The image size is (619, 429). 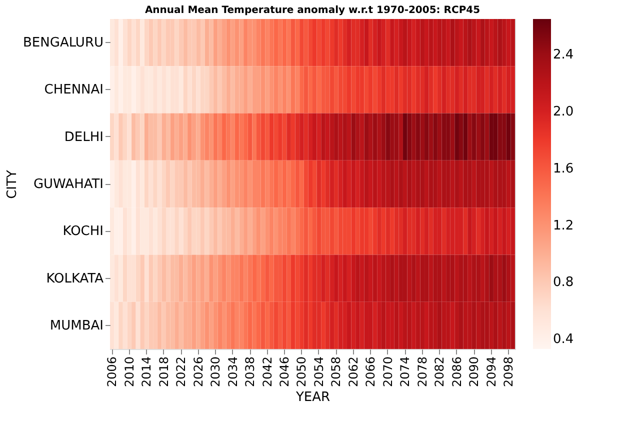 What do you see at coordinates (509, 372) in the screenshot?
I see `x-tick-label: 2098` at bounding box center [509, 372].